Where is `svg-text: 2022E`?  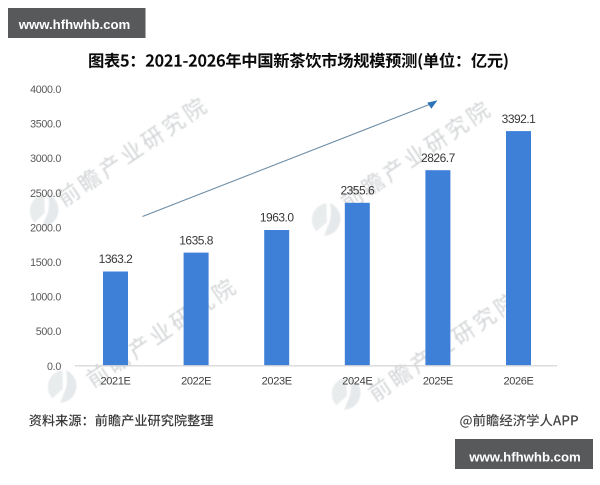
svg-text: 2022E is located at coordinates (196, 381).